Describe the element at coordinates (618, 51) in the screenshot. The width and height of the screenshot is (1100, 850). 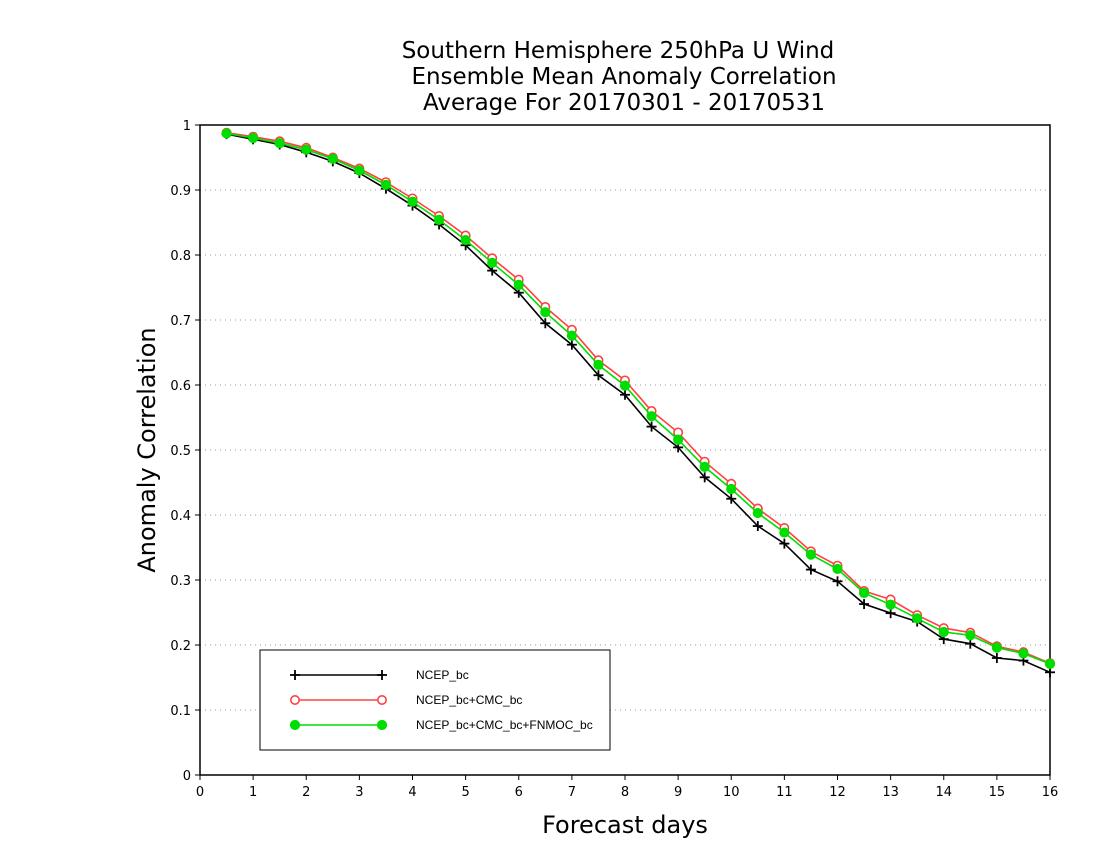
I see `title-line-1: Southern Hemisphere 250hPa U Wind` at that location.